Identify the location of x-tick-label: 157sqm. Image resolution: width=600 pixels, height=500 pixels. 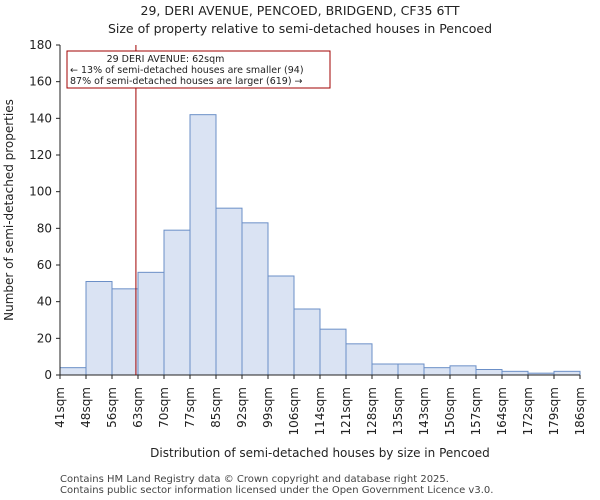
(476, 411).